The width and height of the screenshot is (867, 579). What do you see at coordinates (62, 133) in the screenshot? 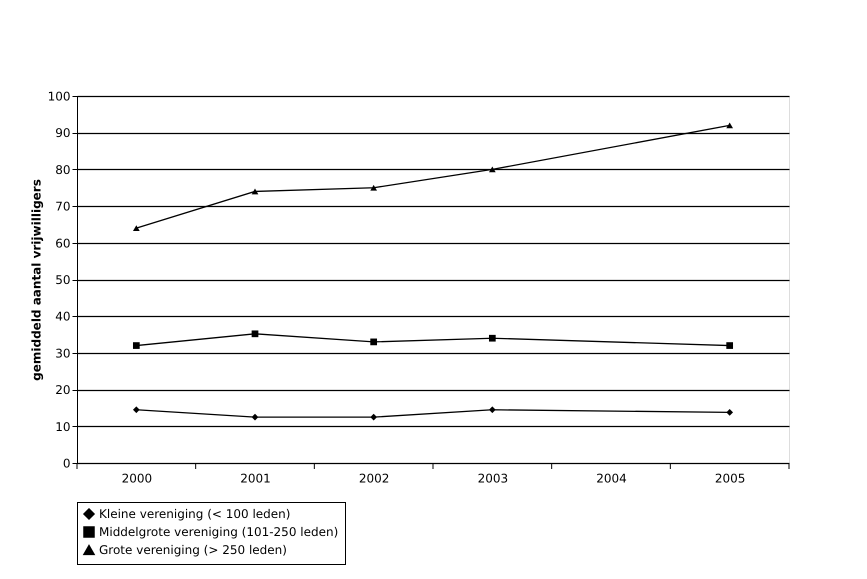
I see `y-tick-label: 90` at bounding box center [62, 133].